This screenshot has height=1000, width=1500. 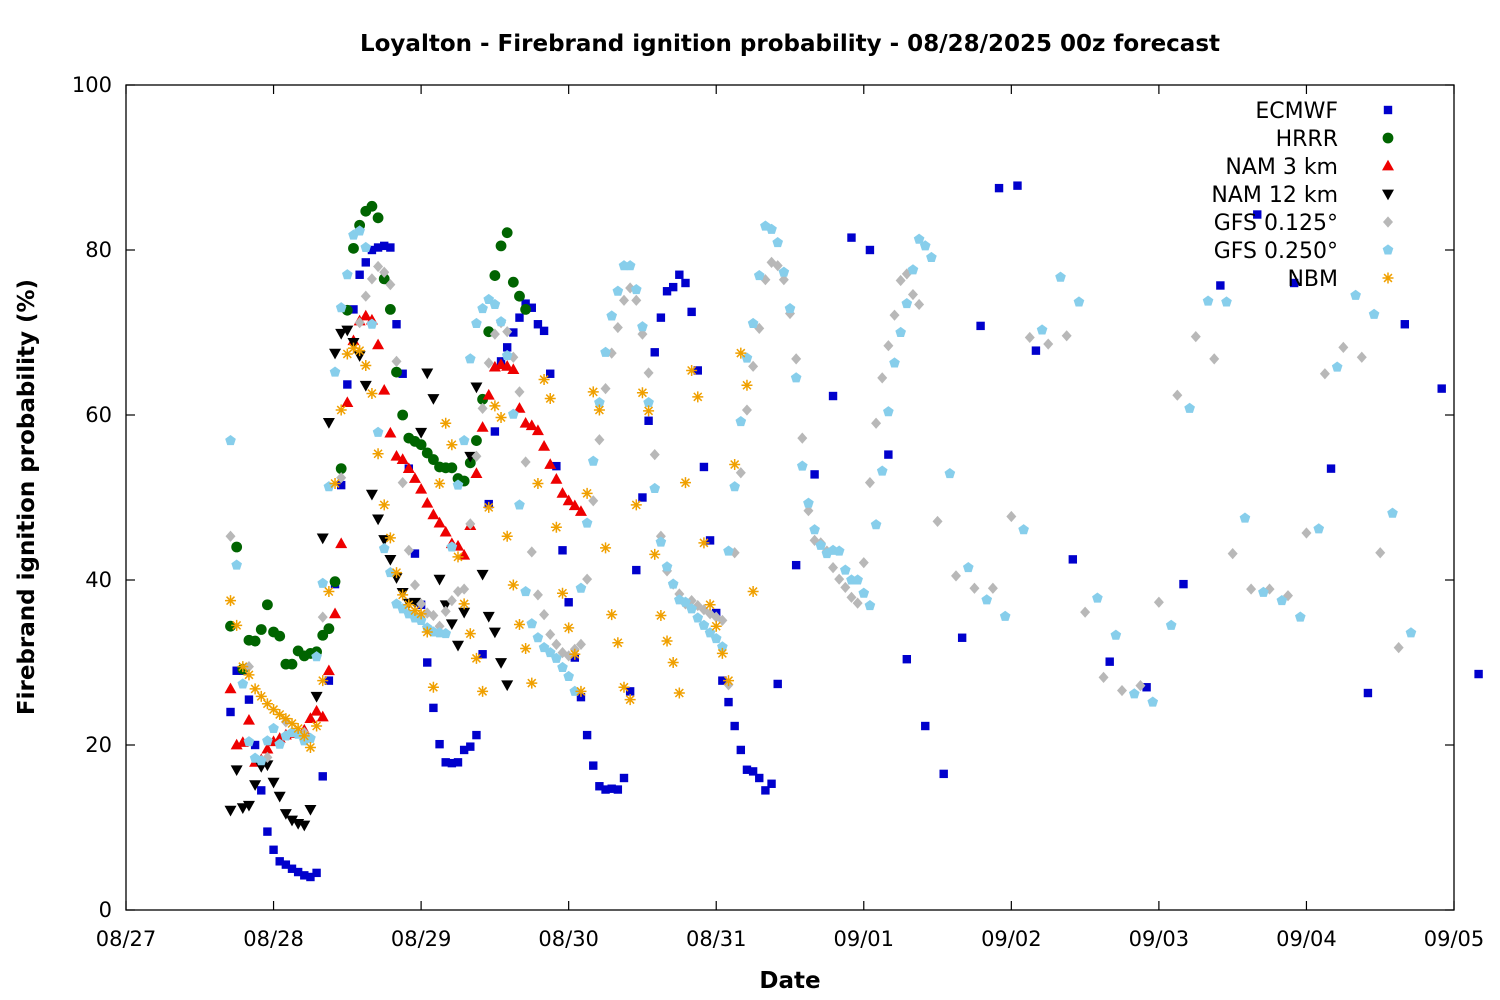 I want to click on x-tick-label: 09/03, so click(x=1159, y=939).